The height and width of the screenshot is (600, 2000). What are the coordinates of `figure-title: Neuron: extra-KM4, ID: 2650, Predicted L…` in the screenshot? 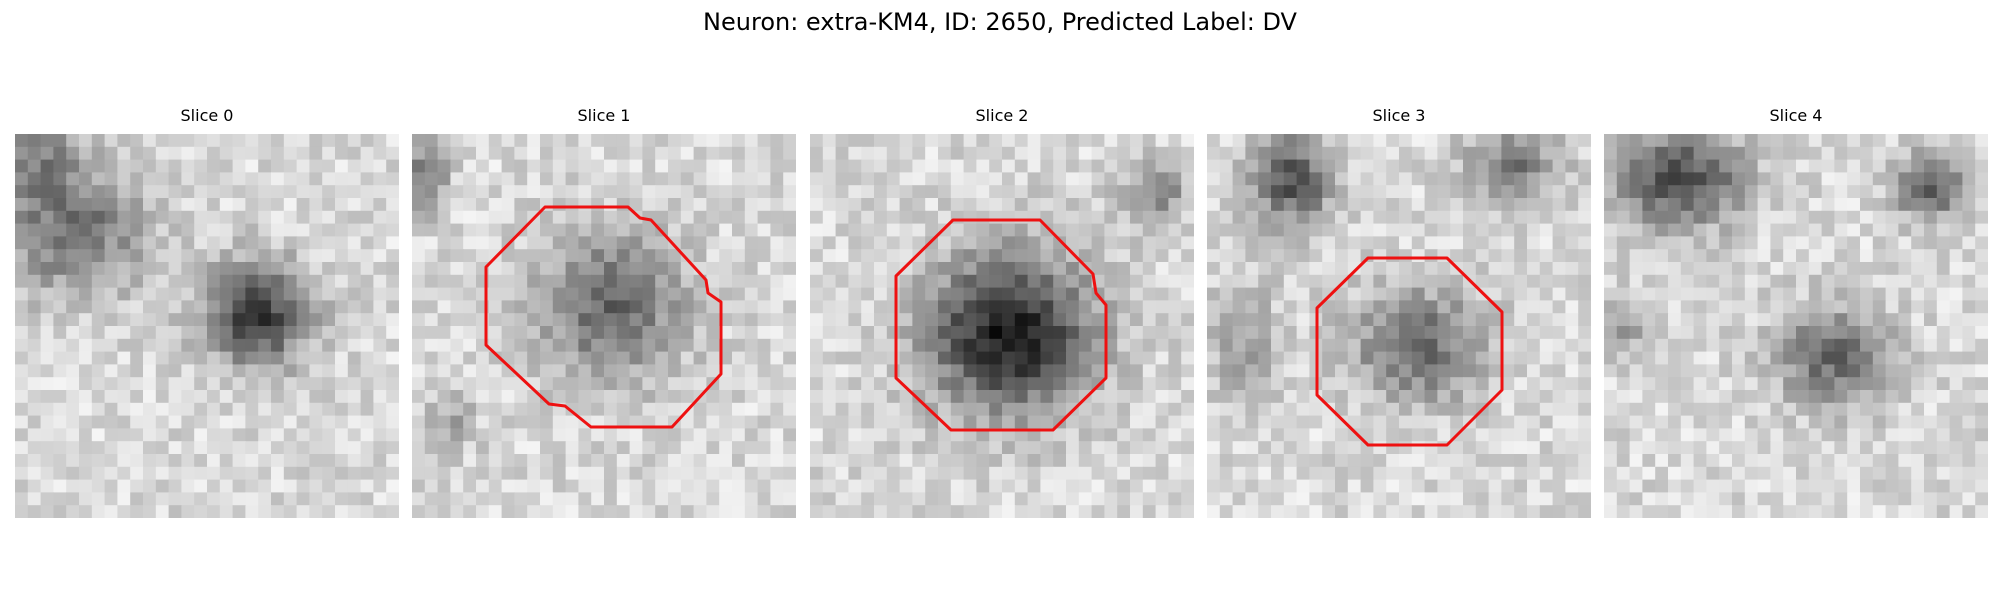 It's located at (1000, 22).